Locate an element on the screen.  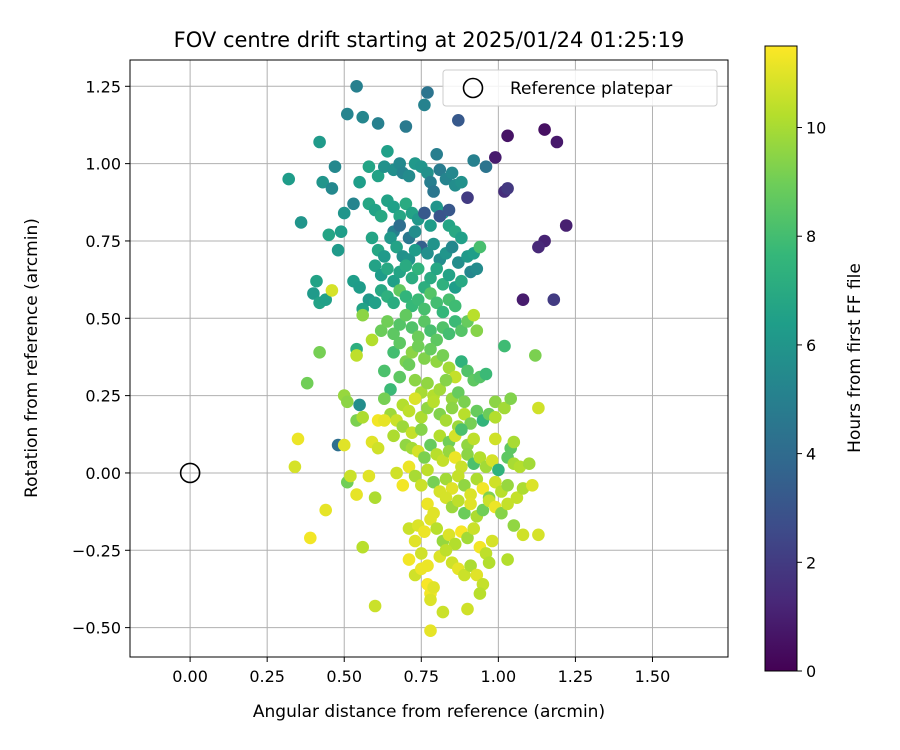
x-tick-label: 0.75 is located at coordinates (421, 676).